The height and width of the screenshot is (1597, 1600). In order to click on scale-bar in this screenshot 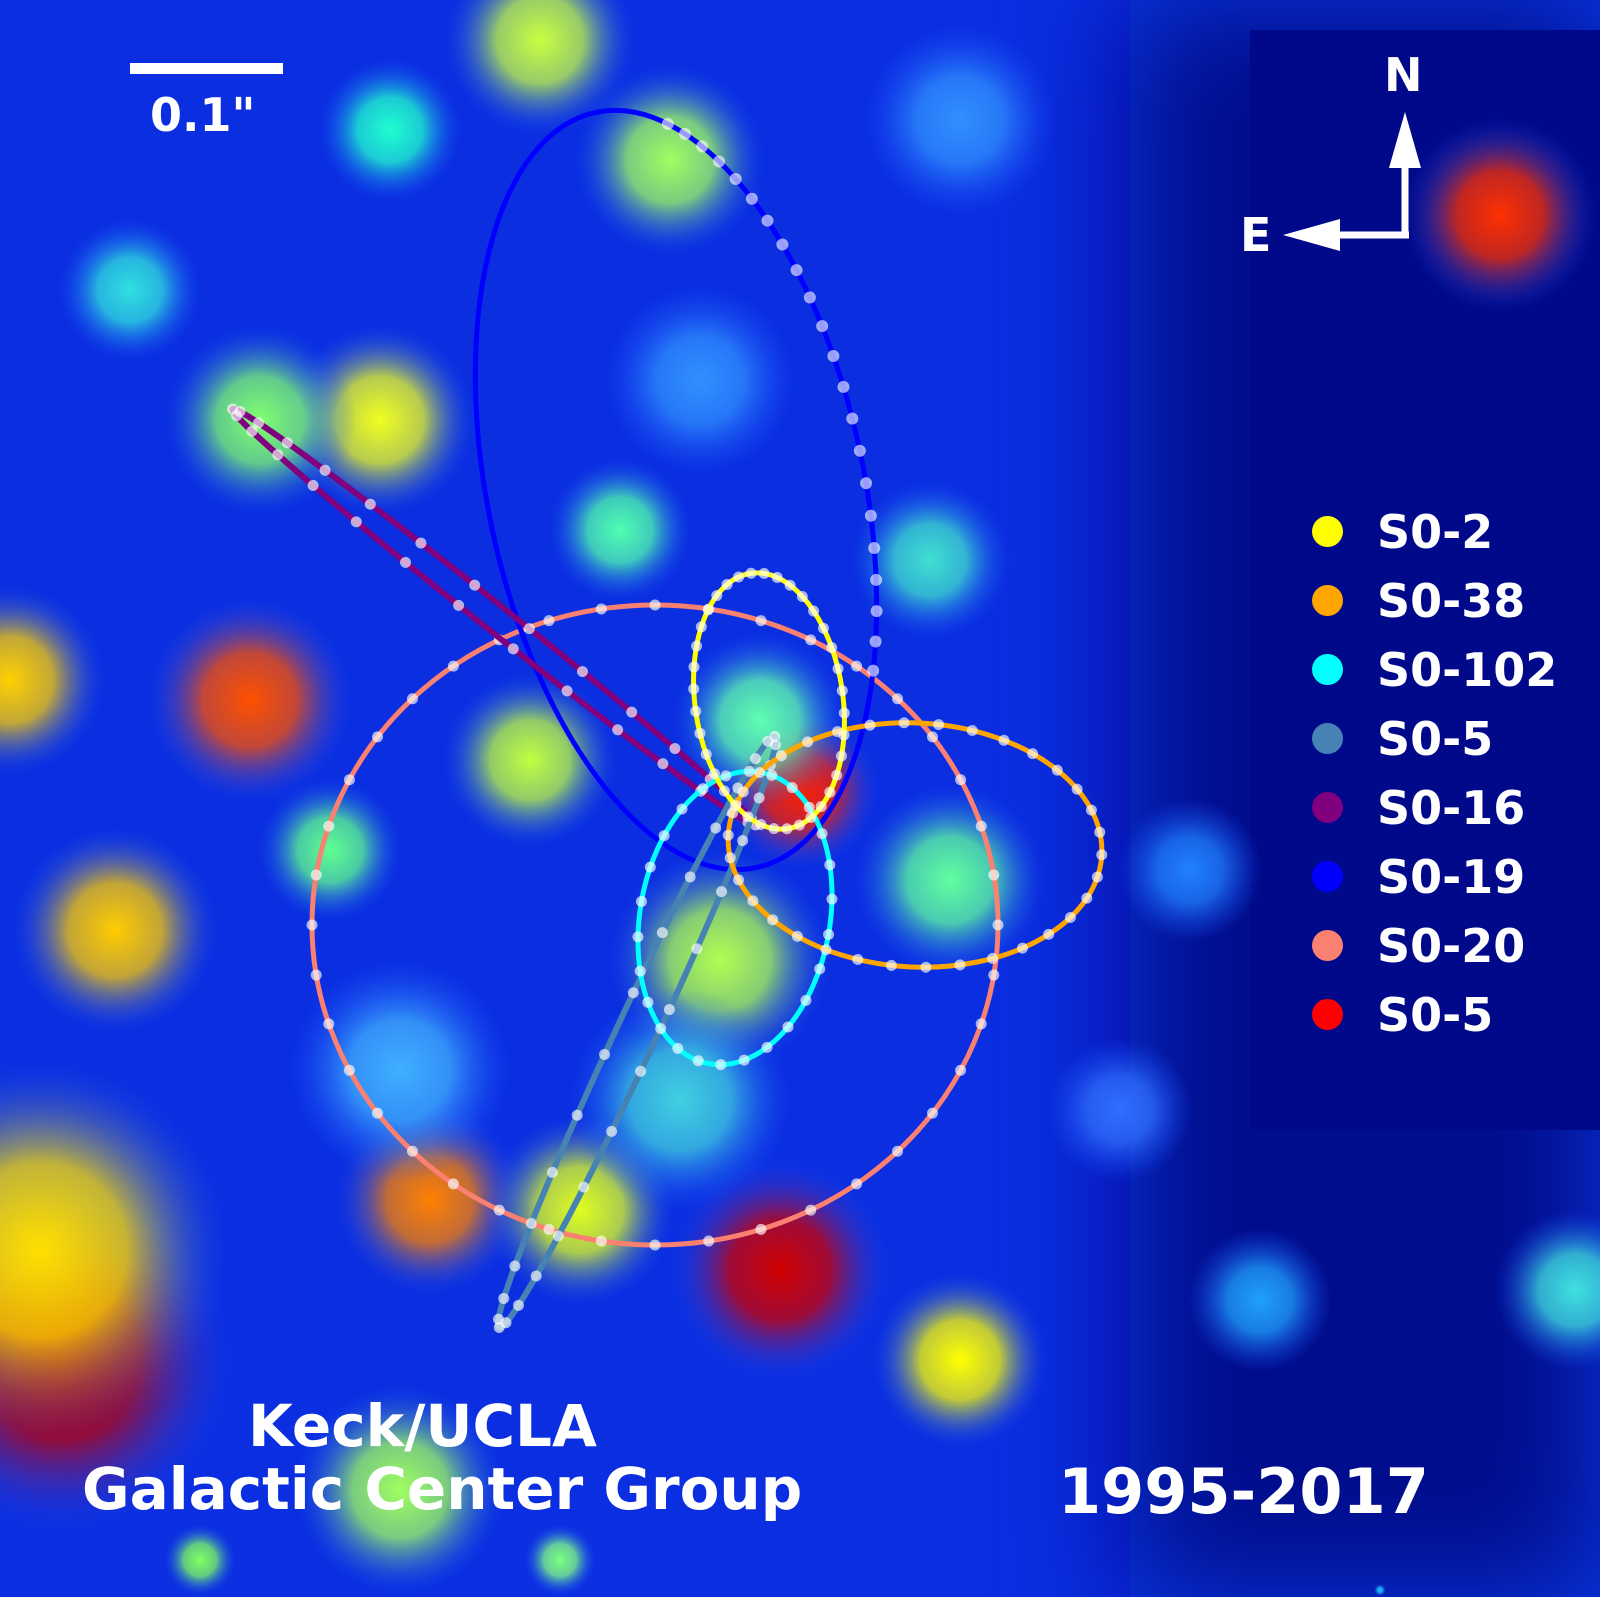, I will do `click(206, 68)`.